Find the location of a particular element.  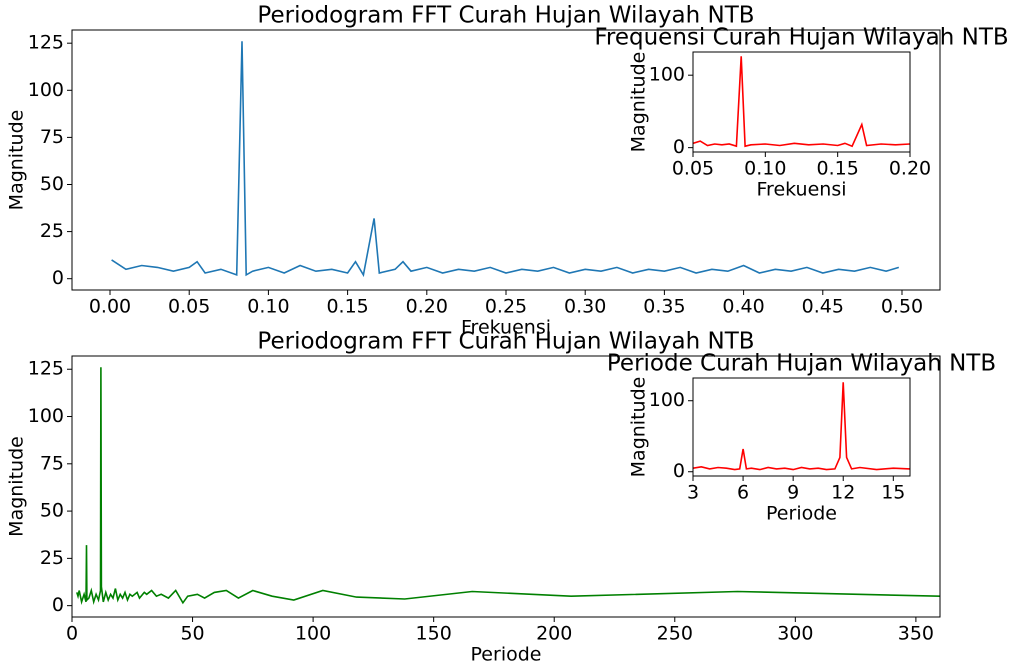

x-tick-label: 250 is located at coordinates (675, 634).